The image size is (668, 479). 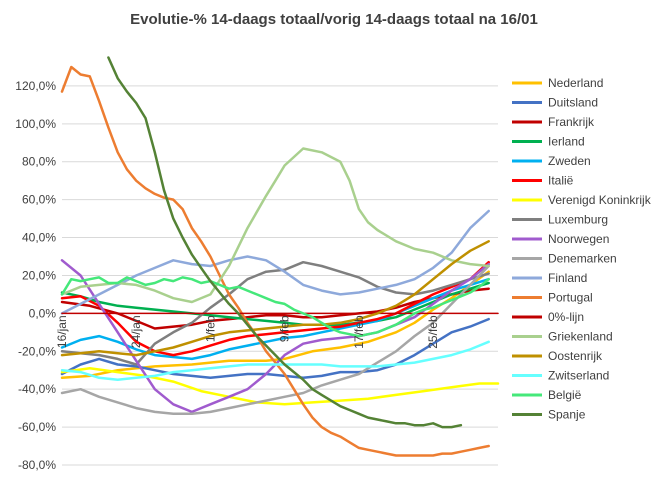 What do you see at coordinates (37, 389) in the screenshot?
I see `y-tick-label: -40,0%` at bounding box center [37, 389].